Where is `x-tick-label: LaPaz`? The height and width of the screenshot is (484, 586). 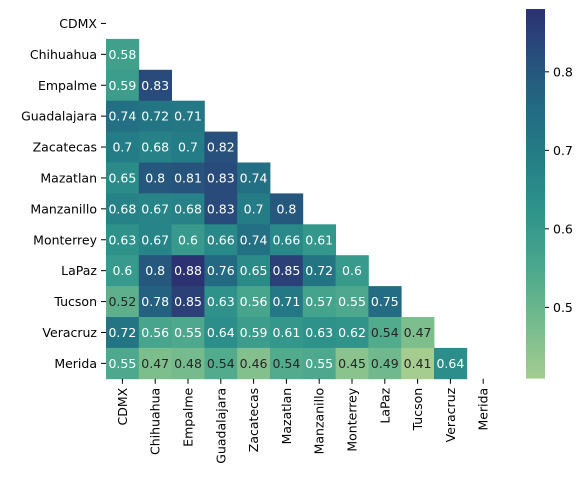 x-tick-label: LaPaz is located at coordinates (384, 405).